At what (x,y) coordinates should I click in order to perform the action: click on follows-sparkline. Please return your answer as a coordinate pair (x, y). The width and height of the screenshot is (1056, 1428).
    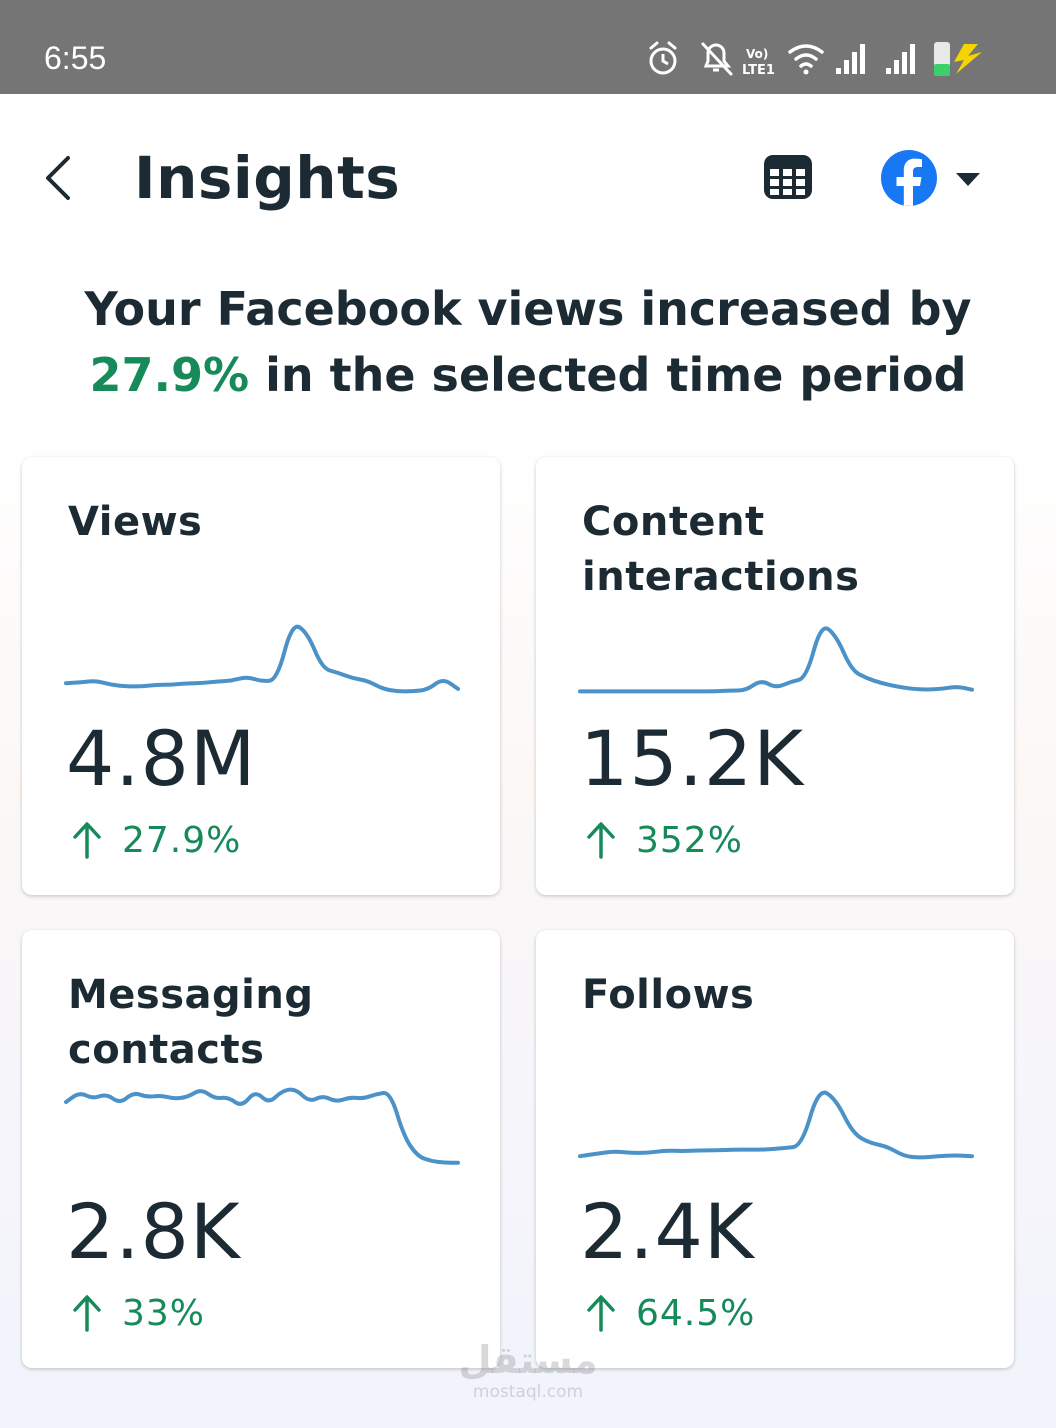
    Looking at the image, I should click on (776, 1125).